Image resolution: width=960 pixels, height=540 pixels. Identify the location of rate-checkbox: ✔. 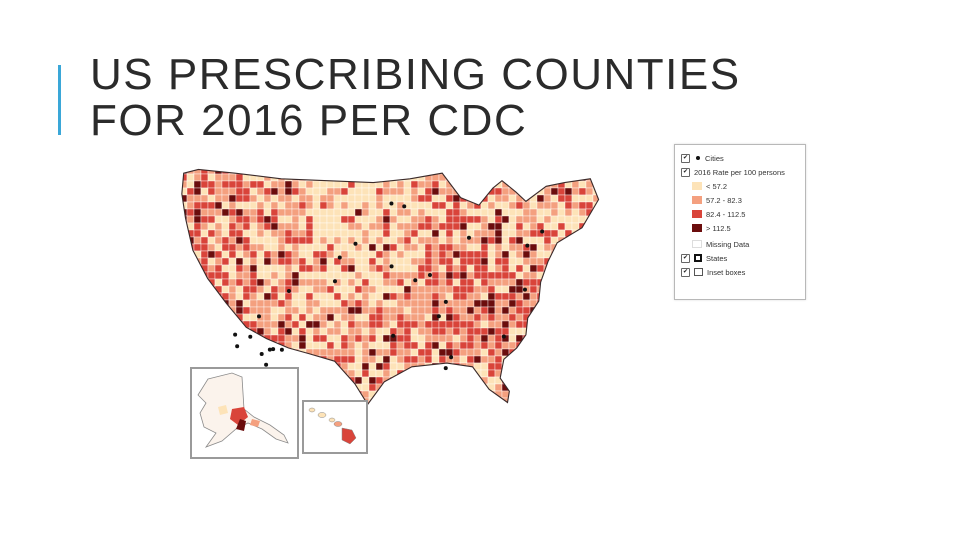
(685, 172).